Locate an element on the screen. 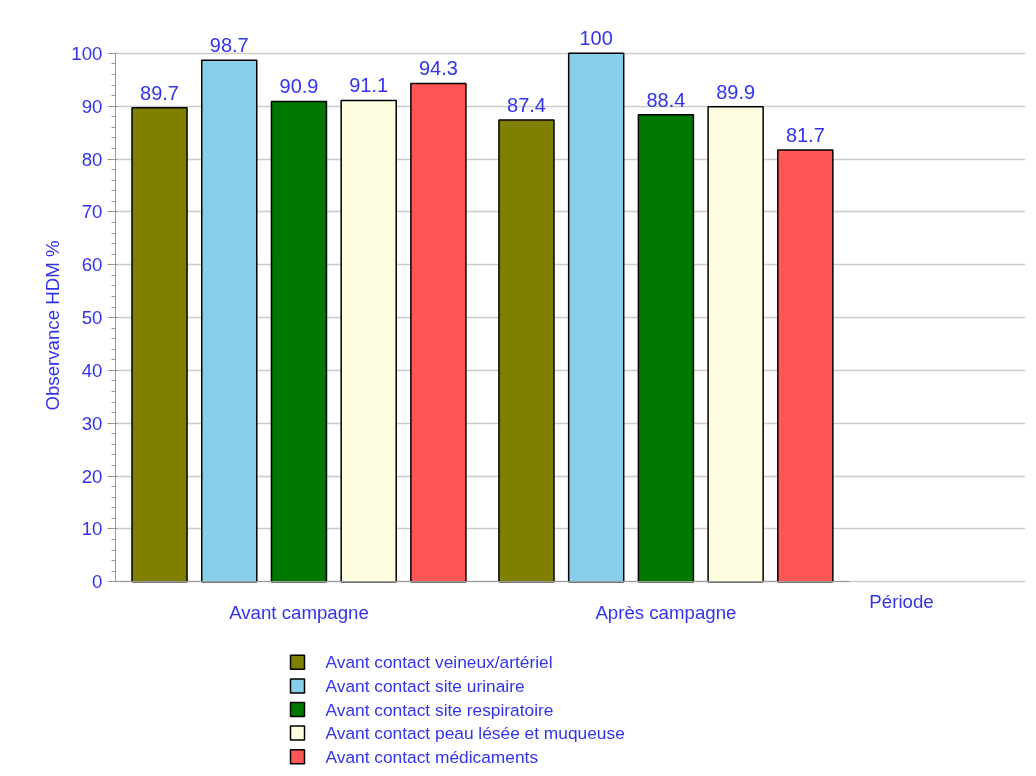 This screenshot has width=1036, height=776. legend-label: Avant contact veineux/artériel is located at coordinates (439, 662).